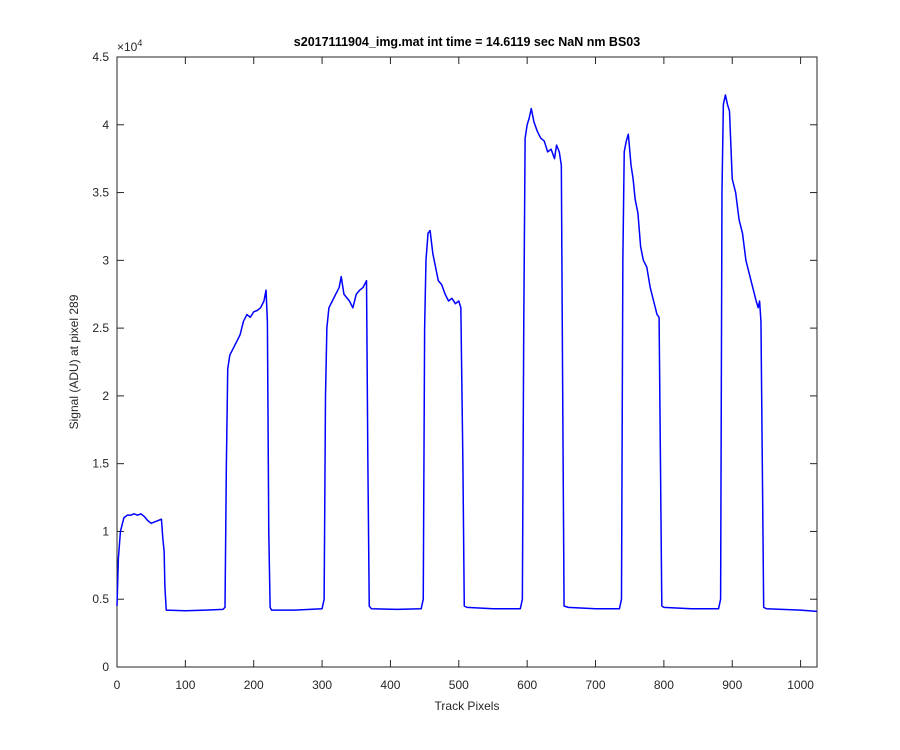 Image resolution: width=900 pixels, height=750 pixels. I want to click on y-exponent-base: ×10, so click(127, 47).